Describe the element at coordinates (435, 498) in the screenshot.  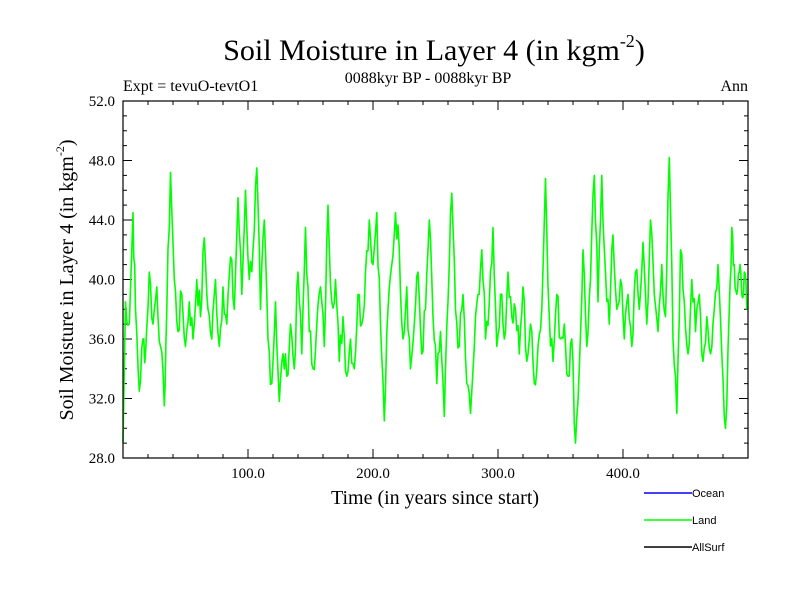
I see `x-axis-label: Time (in years since start)` at that location.